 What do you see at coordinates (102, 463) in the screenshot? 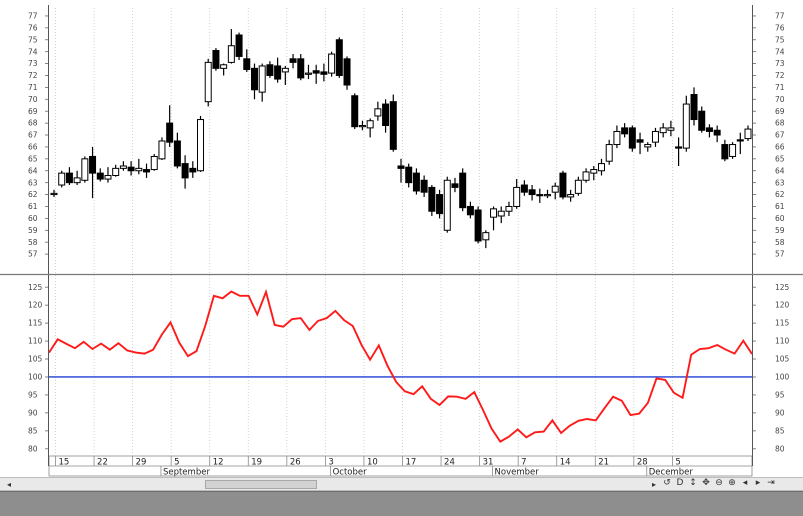
I see `date-tick-label: 22` at bounding box center [102, 463].